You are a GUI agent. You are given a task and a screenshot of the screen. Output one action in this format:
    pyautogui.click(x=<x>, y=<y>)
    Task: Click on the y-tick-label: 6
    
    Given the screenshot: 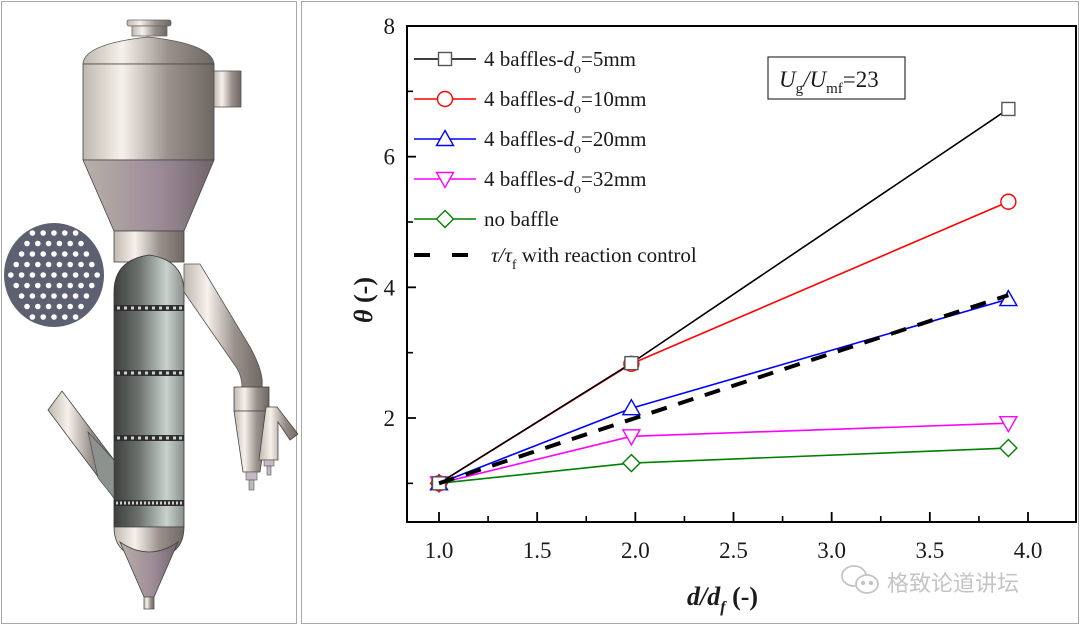 What is the action you would take?
    pyautogui.click(x=390, y=157)
    